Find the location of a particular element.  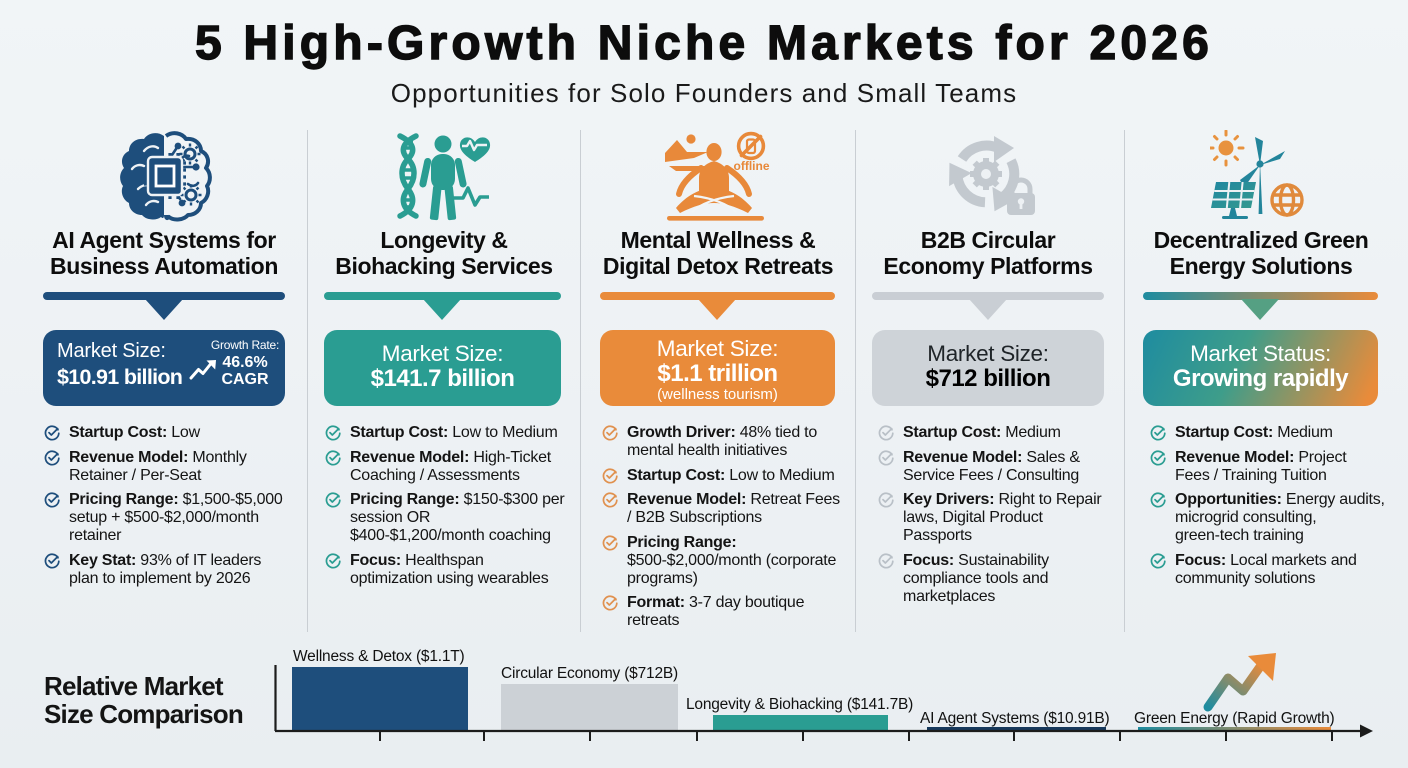

svg-text: offline is located at coordinates (752, 166).